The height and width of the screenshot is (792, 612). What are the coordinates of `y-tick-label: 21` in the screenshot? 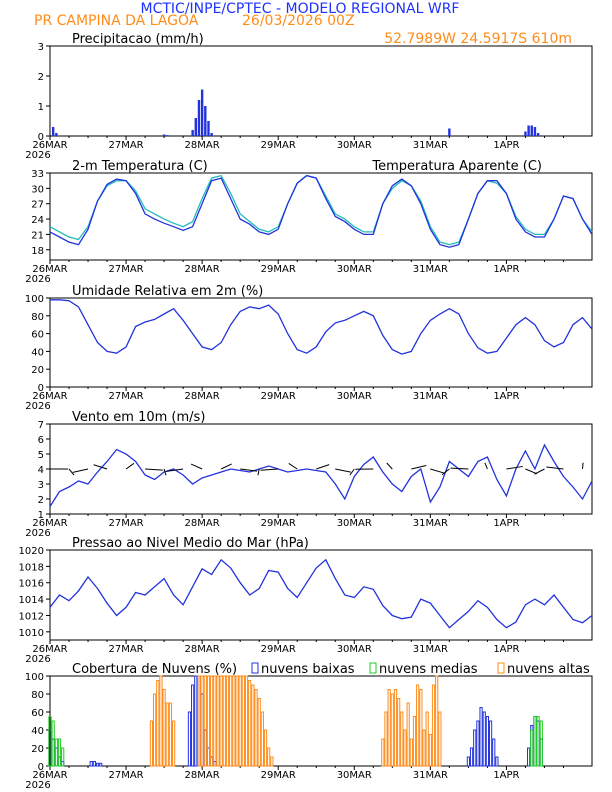 It's located at (37, 235).